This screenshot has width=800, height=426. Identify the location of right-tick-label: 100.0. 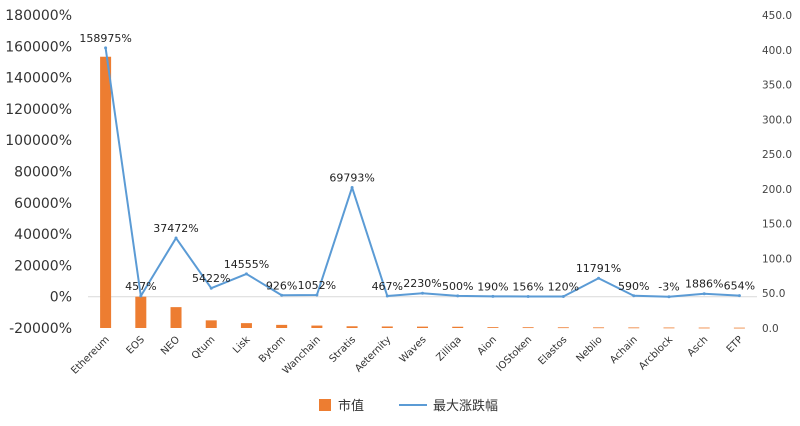
(777, 259).